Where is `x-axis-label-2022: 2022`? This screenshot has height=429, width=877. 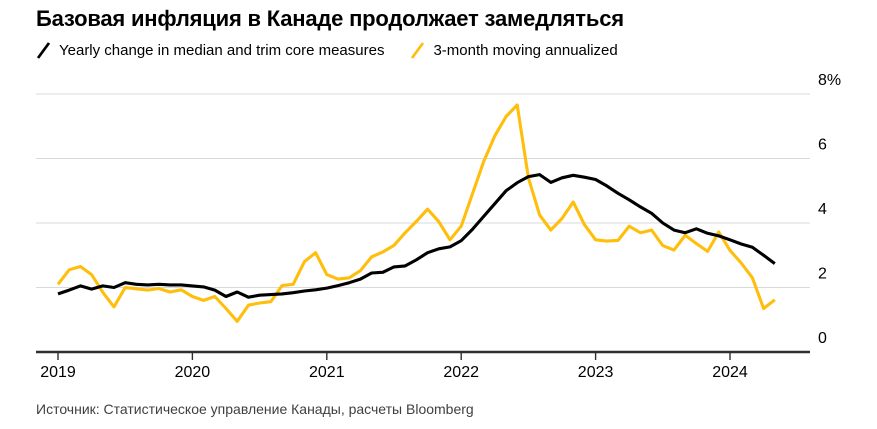 x-axis-label-2022: 2022 is located at coordinates (461, 372).